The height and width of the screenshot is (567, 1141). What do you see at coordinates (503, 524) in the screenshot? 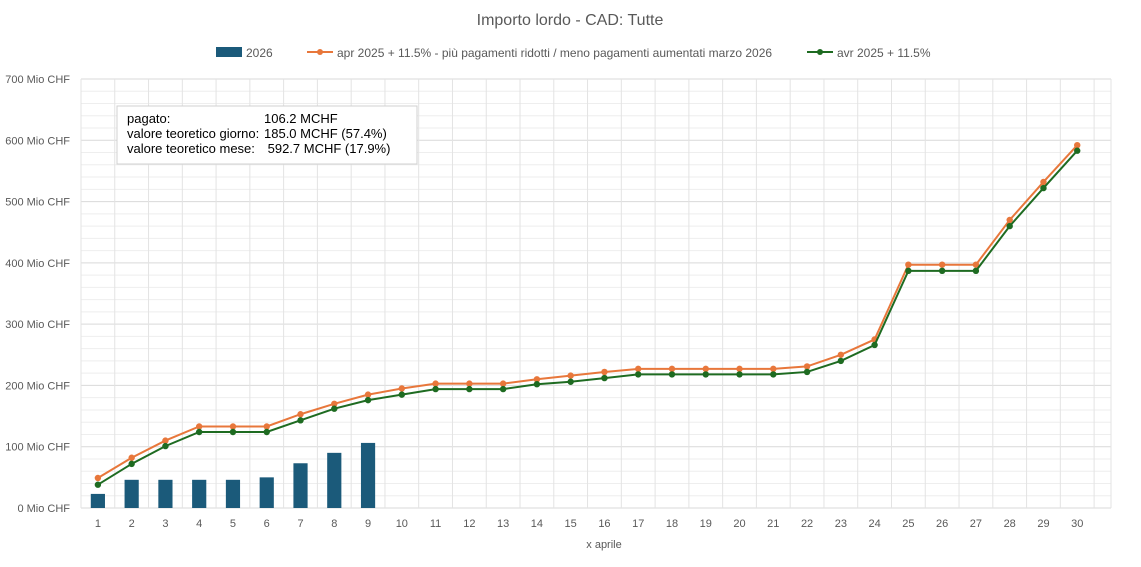
I see `x-tick-label: 13` at bounding box center [503, 524].